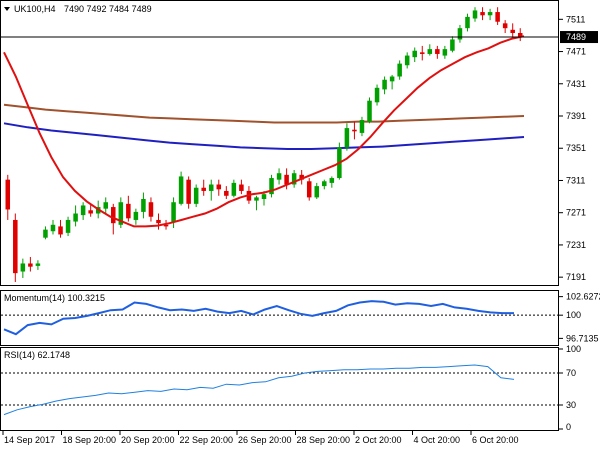 Image resolution: width=600 pixels, height=450 pixels. What do you see at coordinates (576, 37) in the screenshot?
I see `current-price-label: 7489` at bounding box center [576, 37].